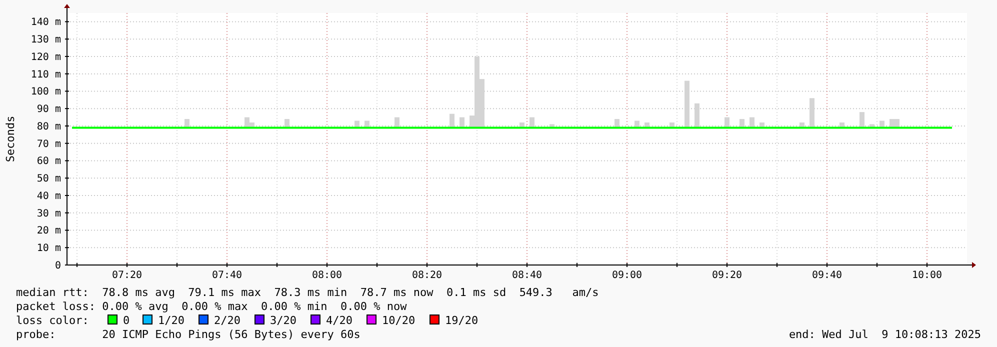 Image resolution: width=997 pixels, height=347 pixels. I want to click on legend-label: 0, so click(126, 320).